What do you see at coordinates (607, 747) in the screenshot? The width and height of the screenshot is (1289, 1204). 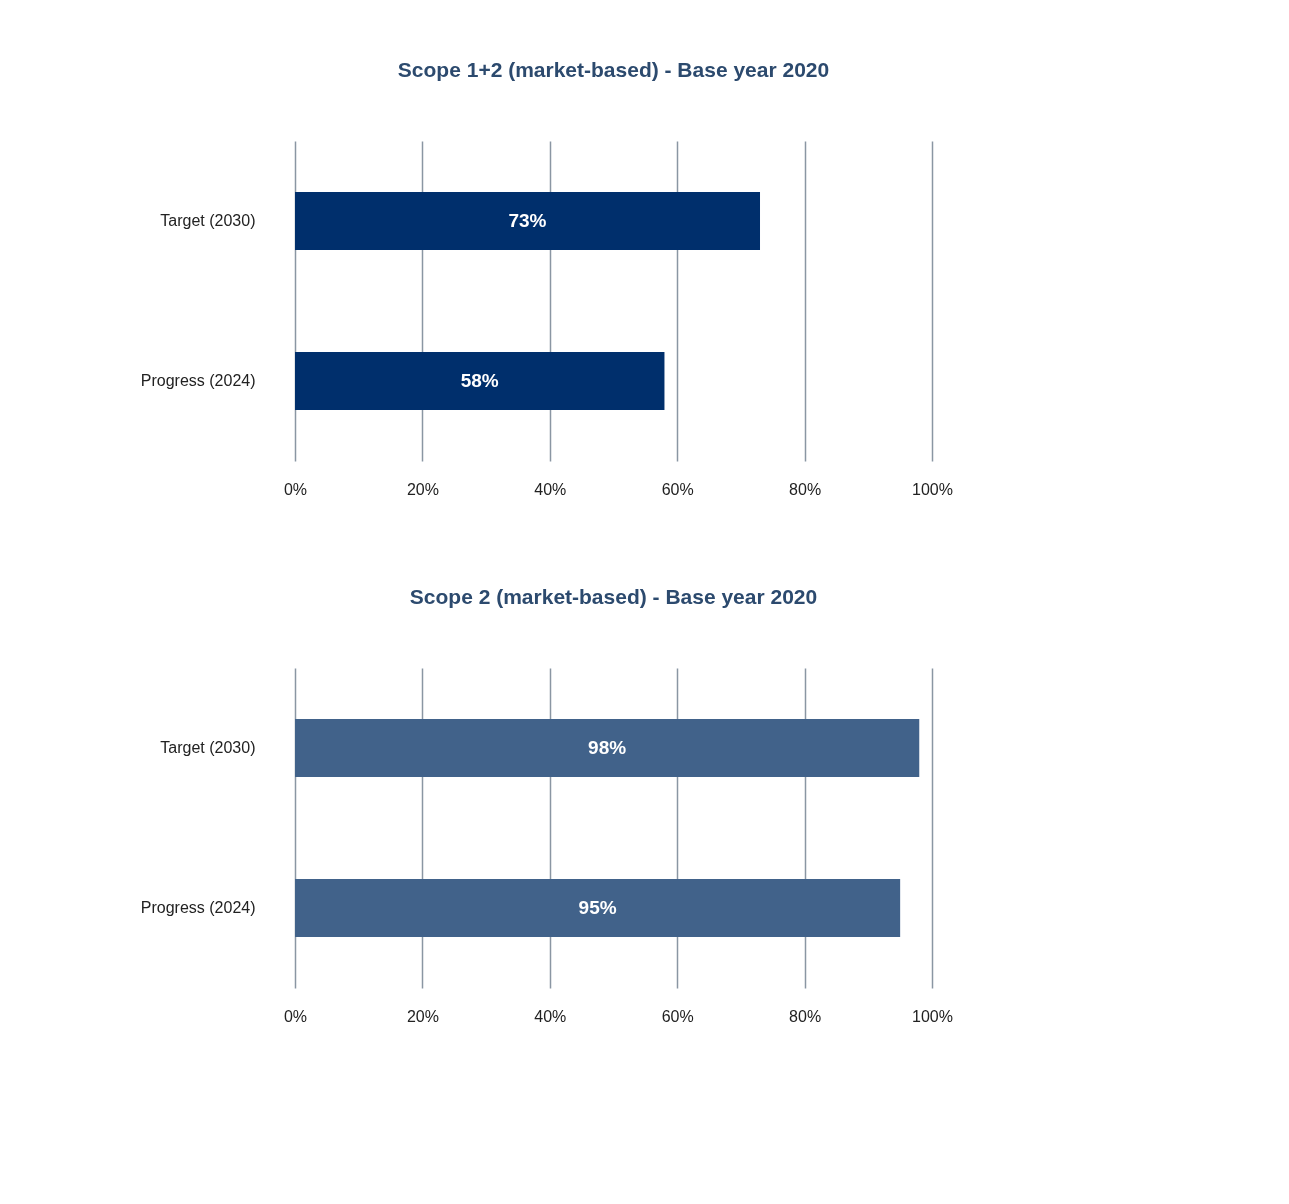 I see `data-label: 98%` at bounding box center [607, 747].